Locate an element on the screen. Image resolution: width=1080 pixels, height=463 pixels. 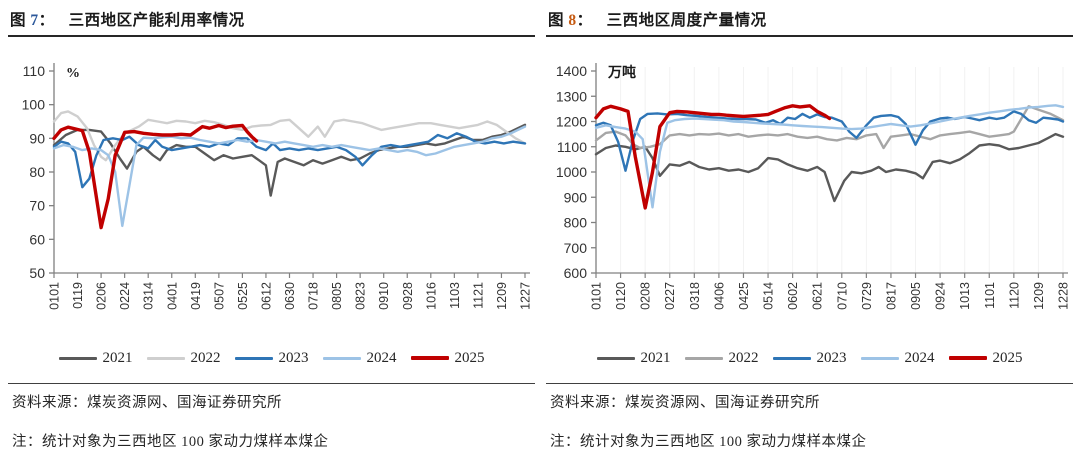
svg-text: 0910 is located at coordinates (384, 296).